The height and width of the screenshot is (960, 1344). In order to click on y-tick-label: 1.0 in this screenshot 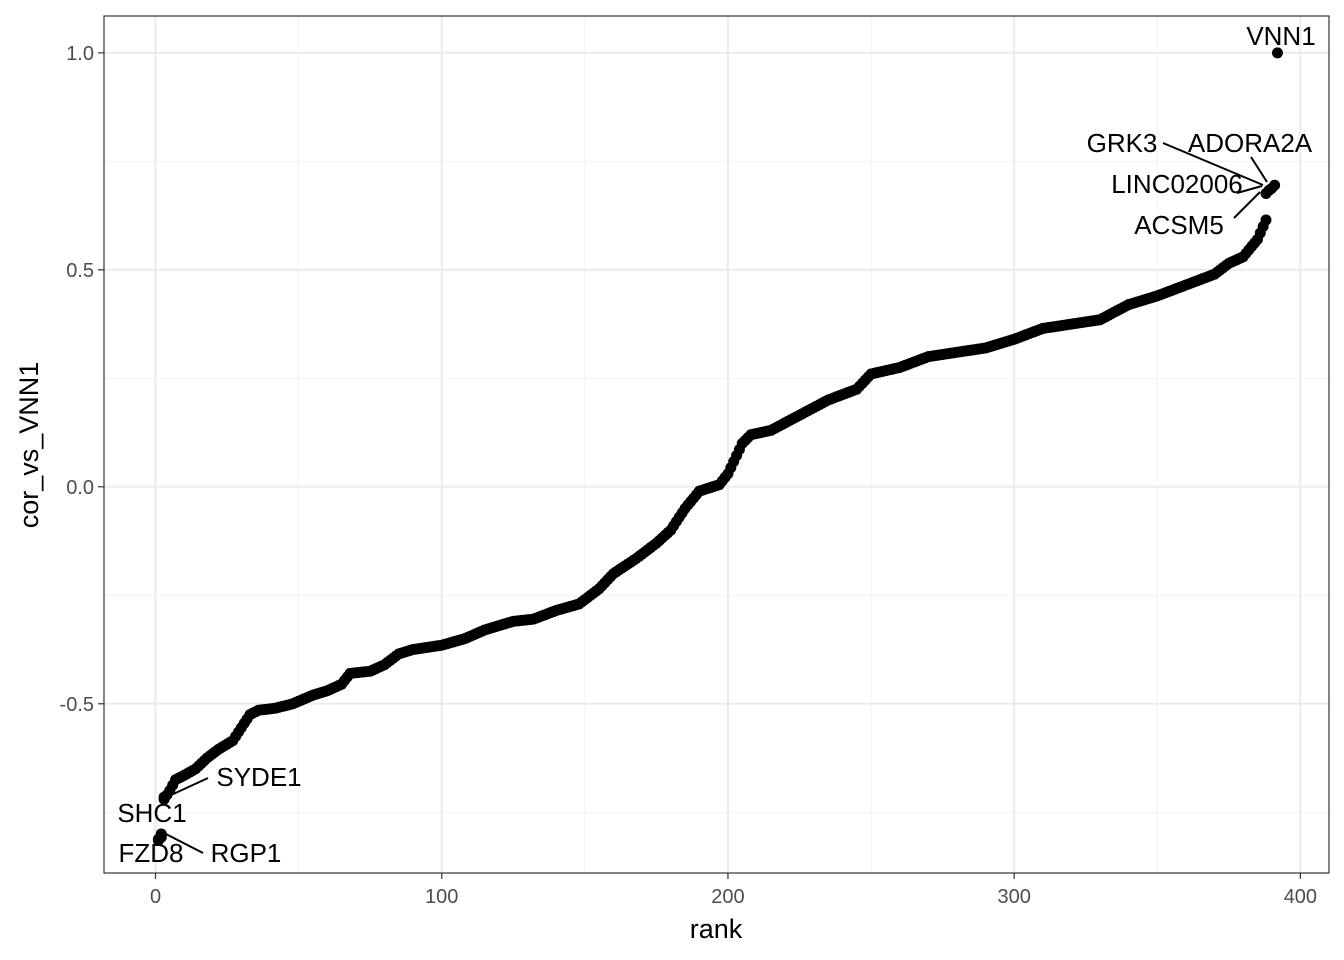, I will do `click(80, 54)`.